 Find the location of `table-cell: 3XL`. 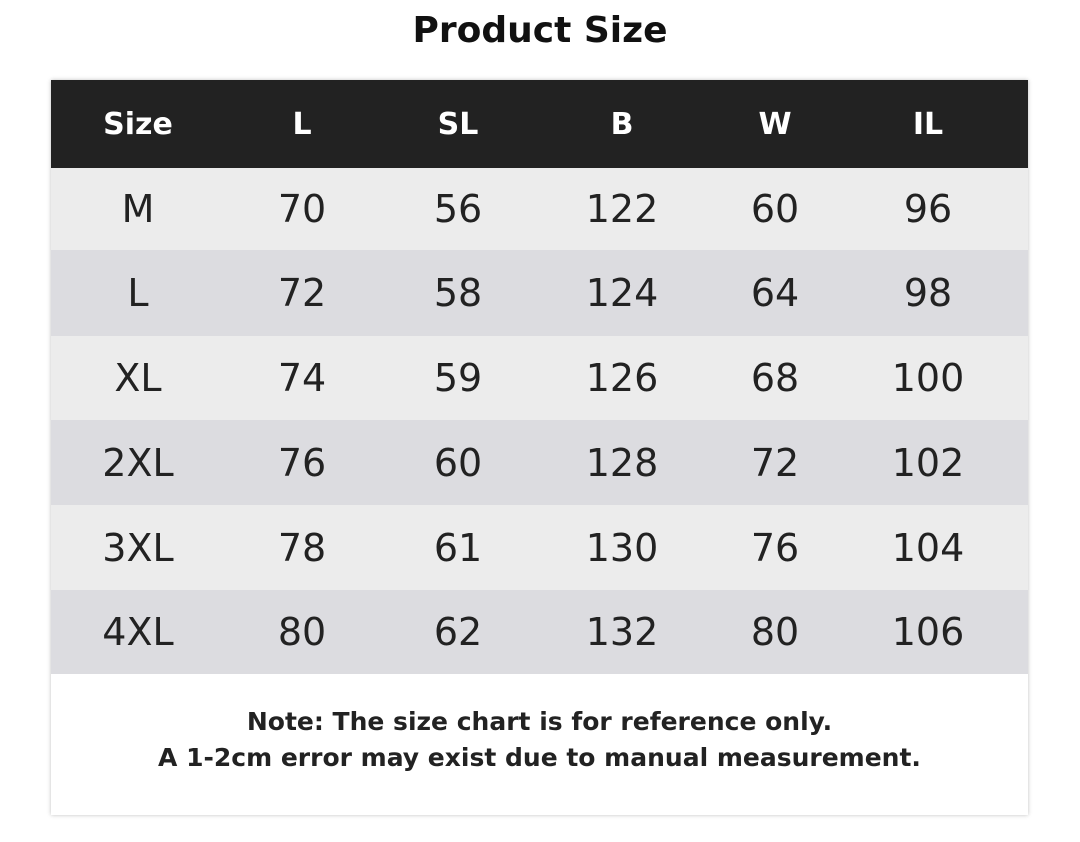

table-cell: 3XL is located at coordinates (138, 547).